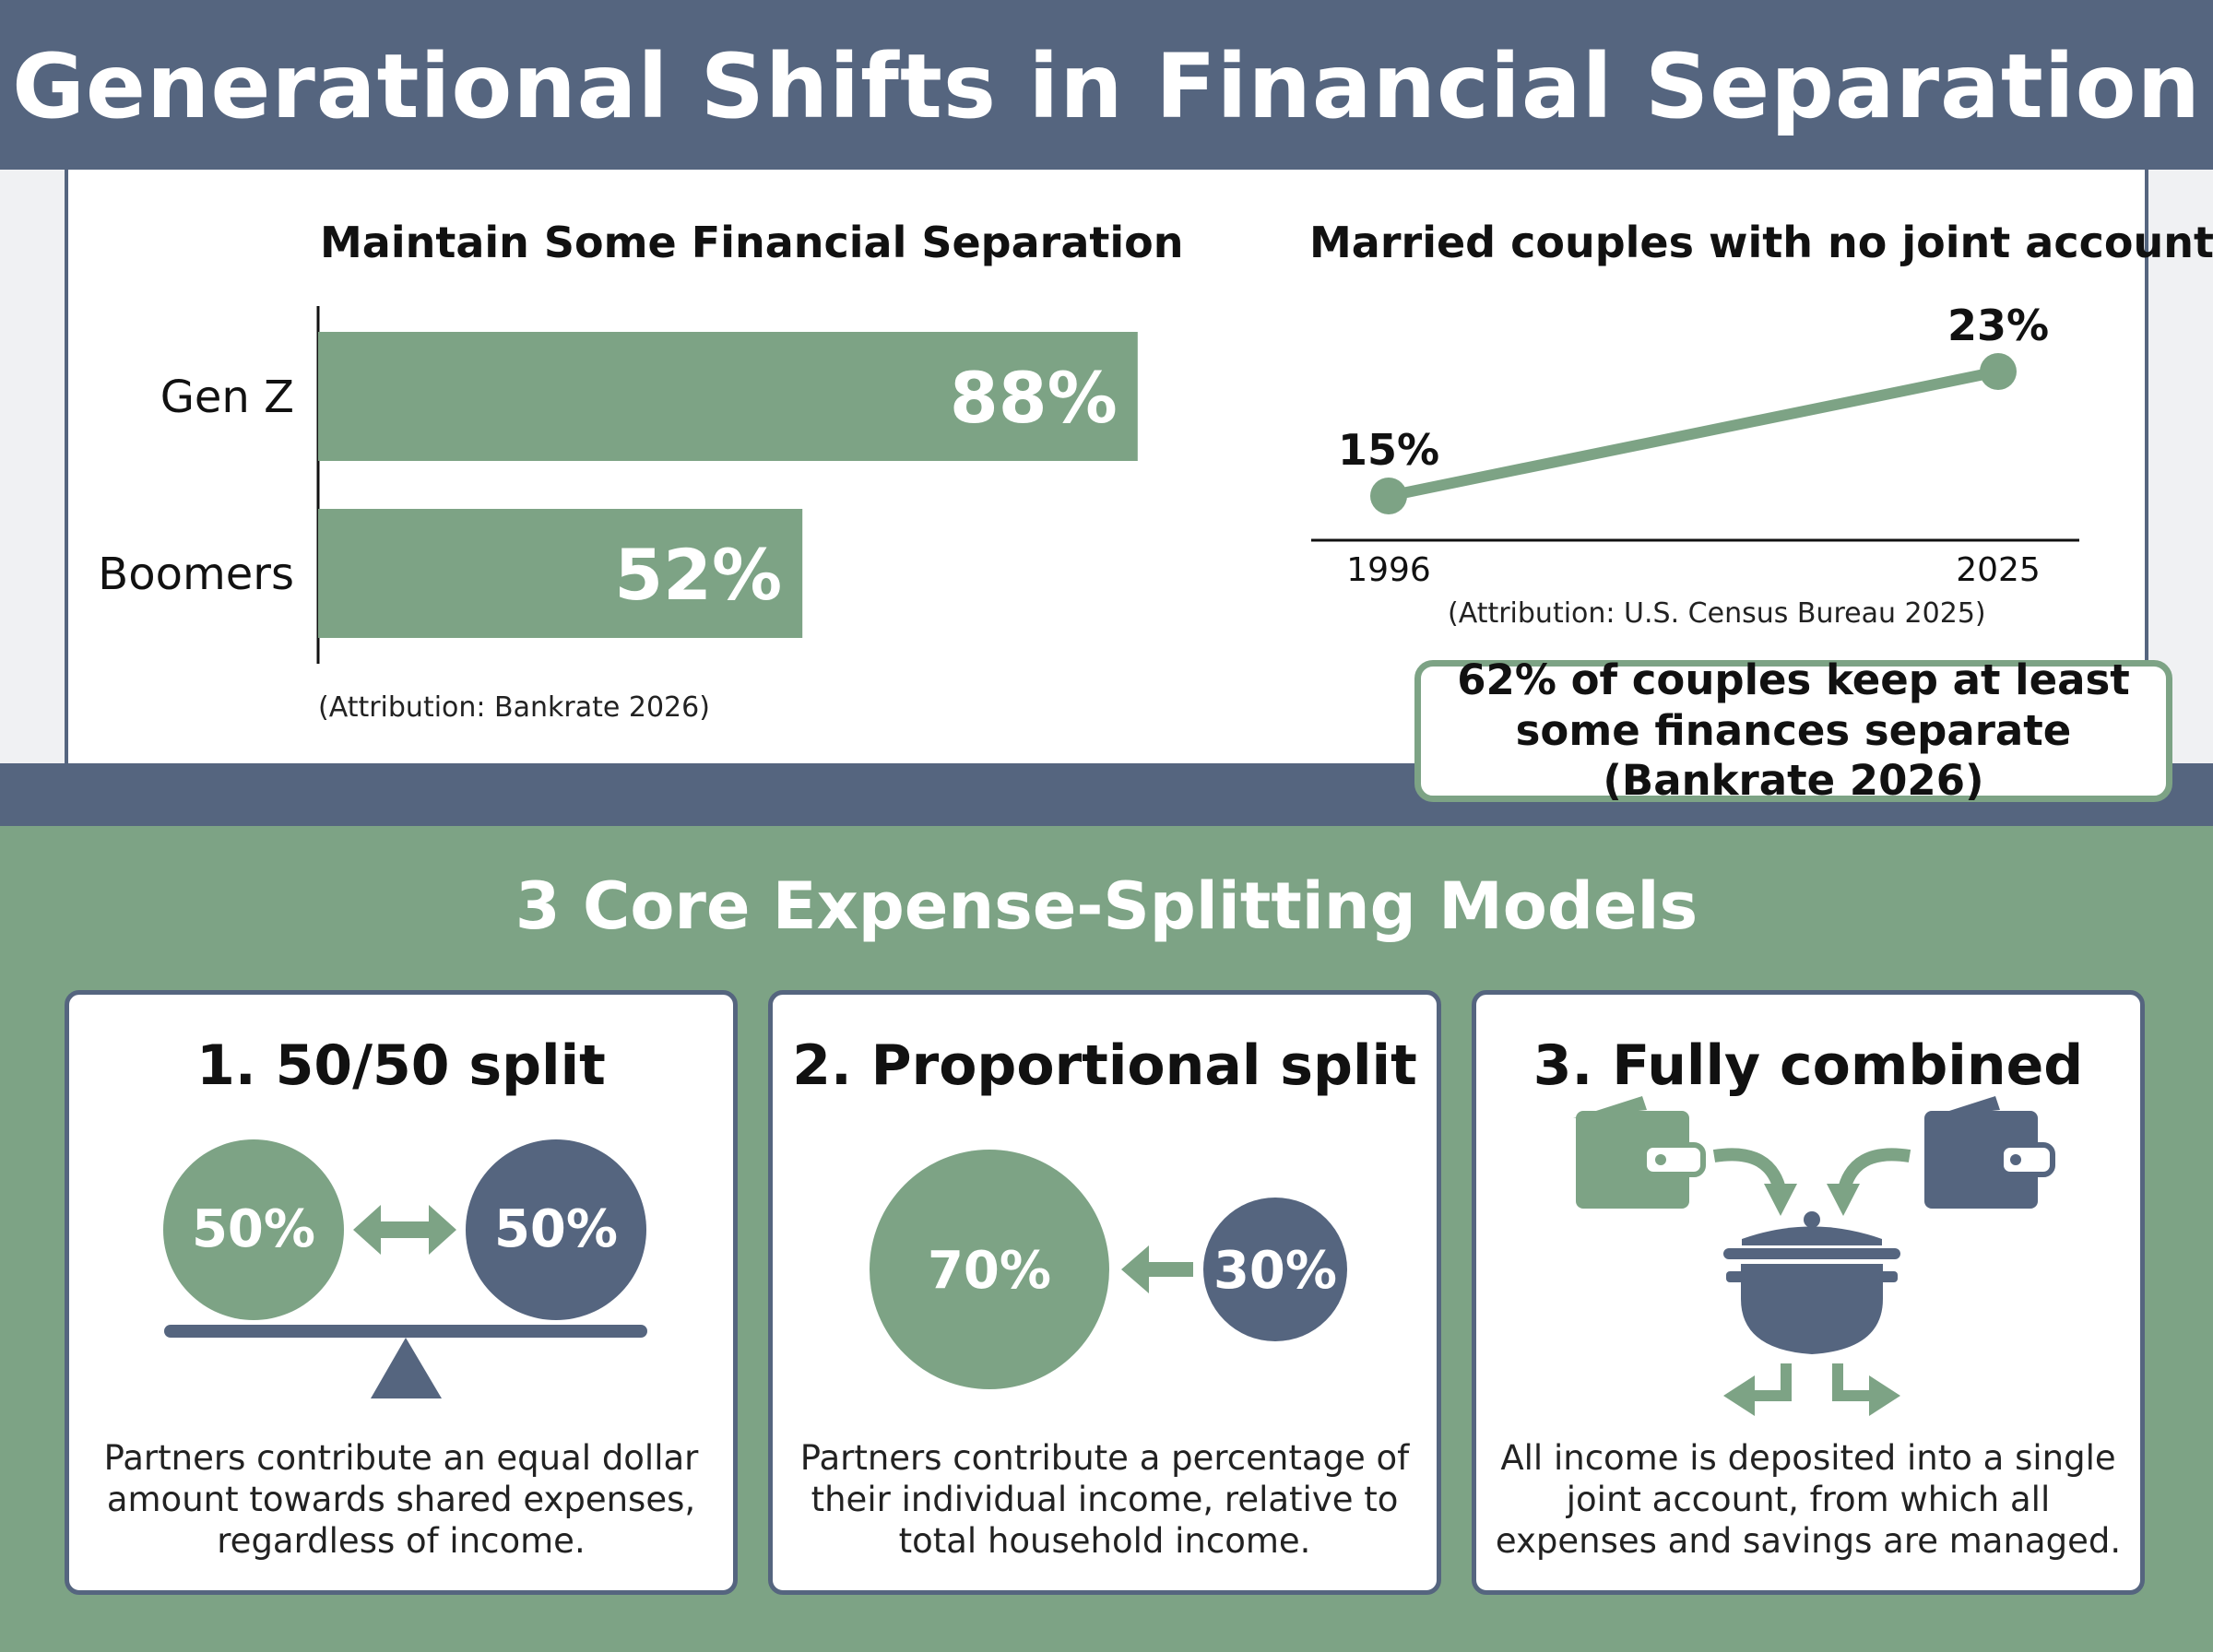 This screenshot has width=2213, height=1652. I want to click on x-tick-label: 2025, so click(1998, 570).